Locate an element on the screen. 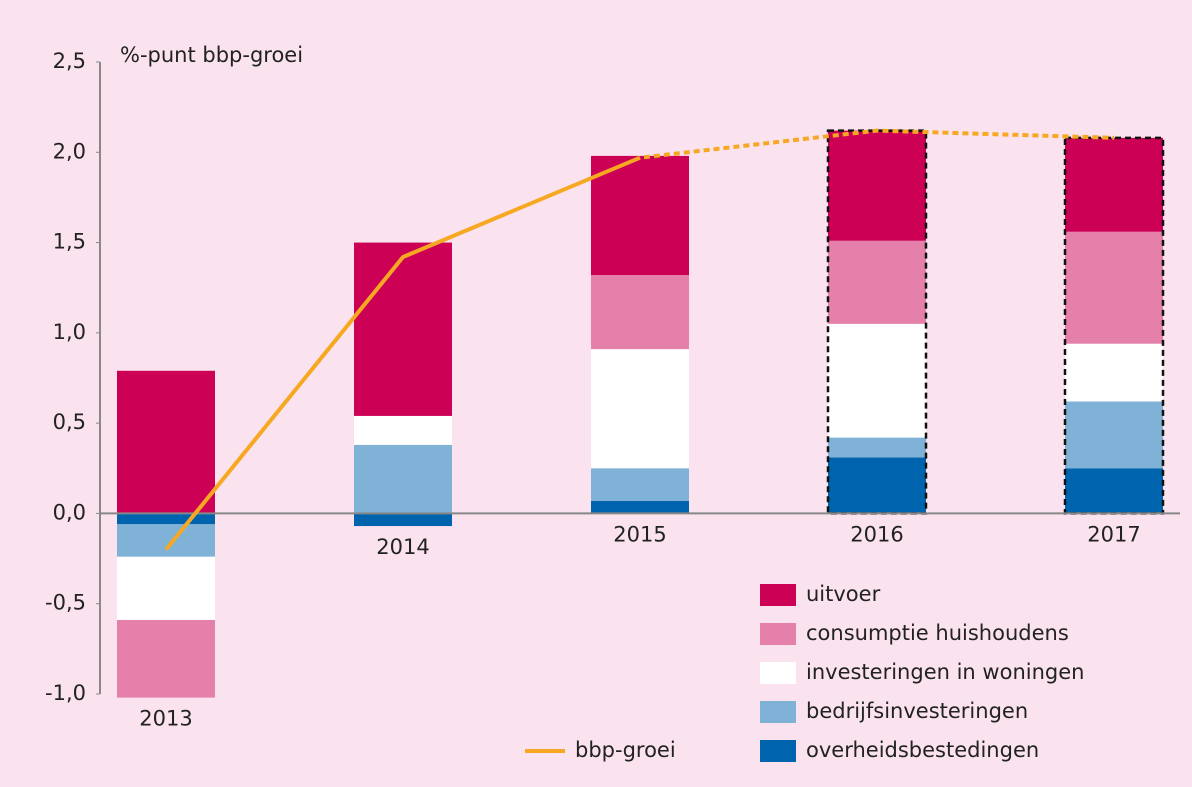 The width and height of the screenshot is (1192, 787). y-axis-label: %-punt bbp-groei is located at coordinates (211, 55).